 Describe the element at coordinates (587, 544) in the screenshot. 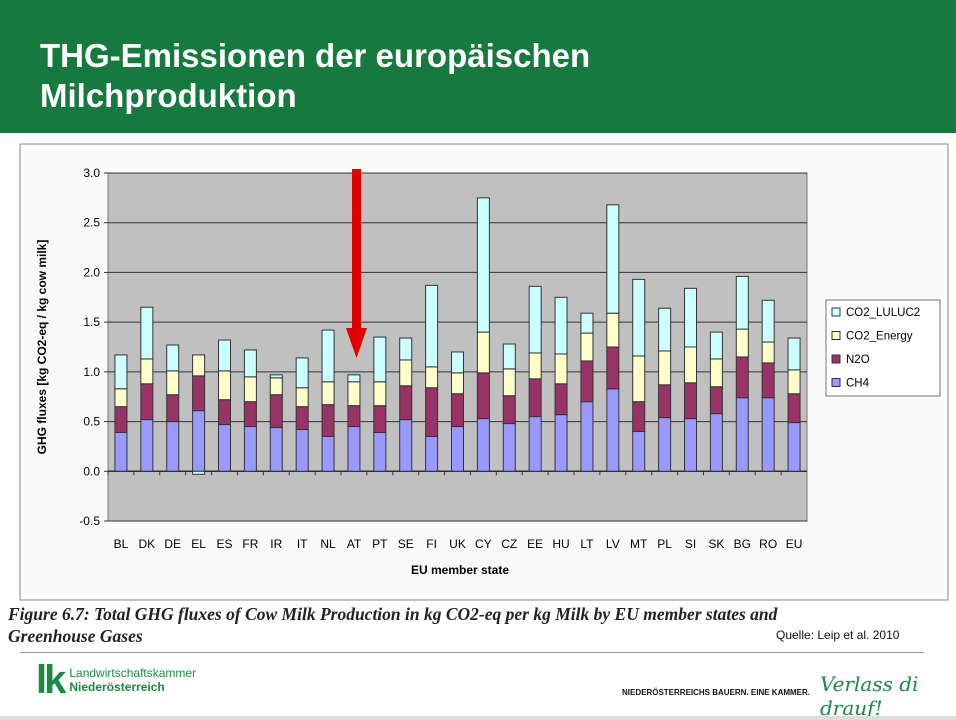

I see `x-tick-label: LT` at that location.